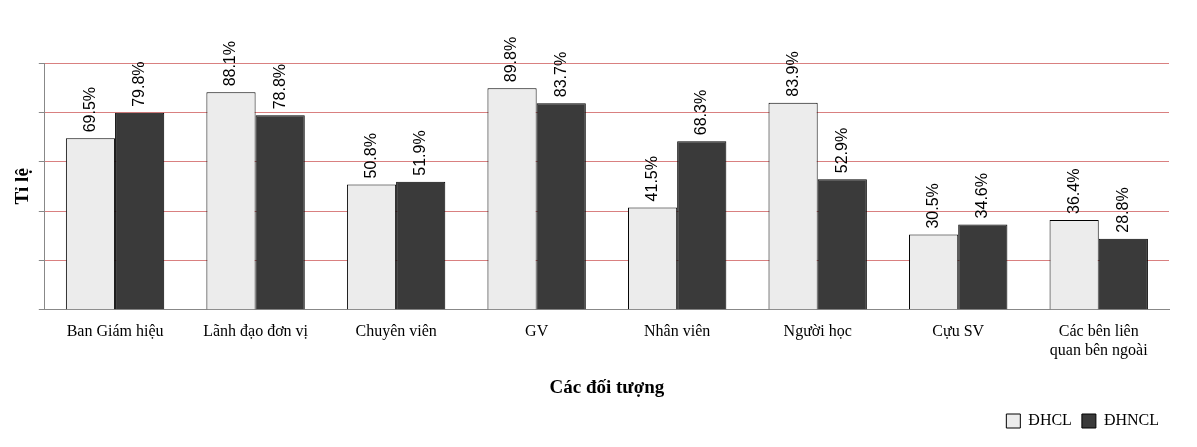 This screenshot has height=447, width=1197. I want to click on data-label: 36.4%, so click(1073, 191).